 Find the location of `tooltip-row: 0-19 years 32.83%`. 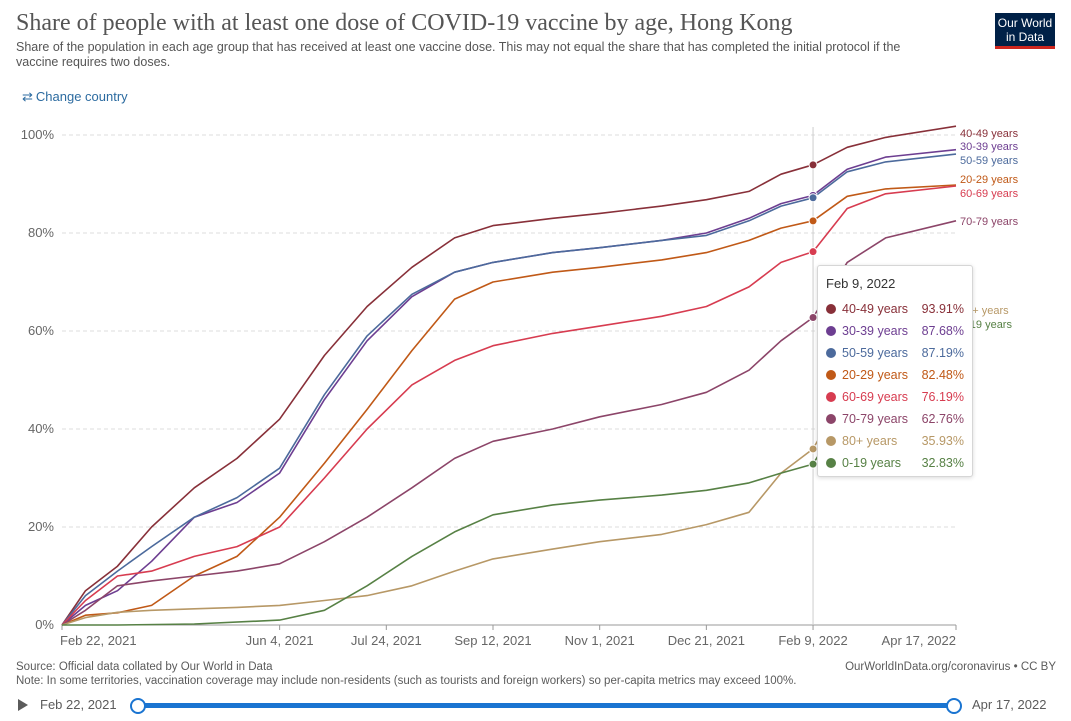

tooltip-row: 0-19 years 32.83% is located at coordinates (895, 463).